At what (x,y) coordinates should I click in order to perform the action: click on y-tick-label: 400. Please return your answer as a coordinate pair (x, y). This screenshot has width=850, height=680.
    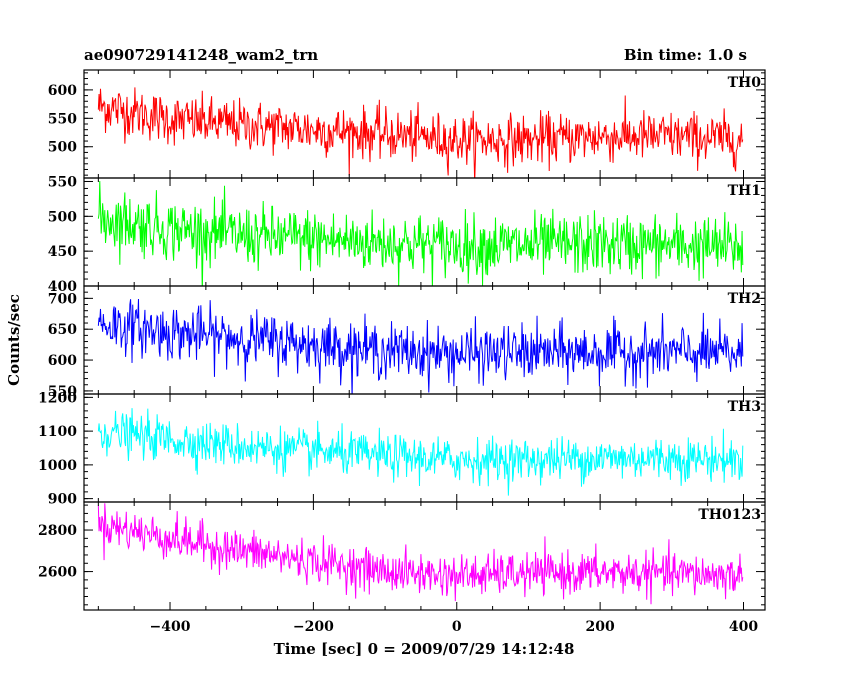
    Looking at the image, I should click on (62, 287).